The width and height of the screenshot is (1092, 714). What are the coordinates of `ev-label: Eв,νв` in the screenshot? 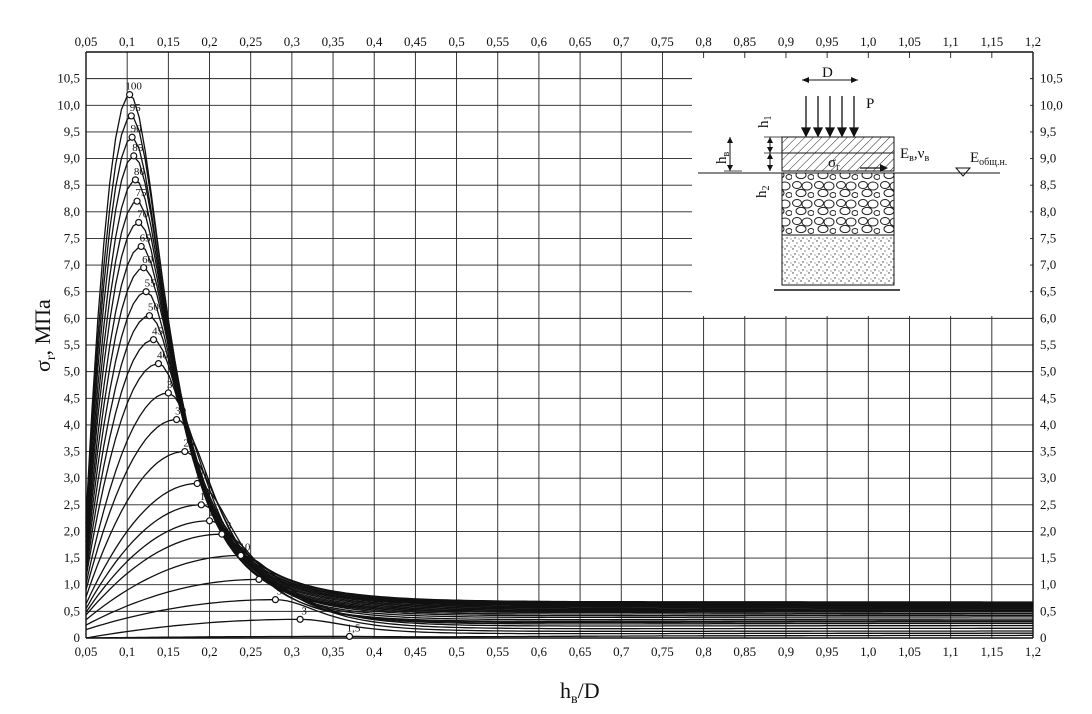 It's located at (914, 155).